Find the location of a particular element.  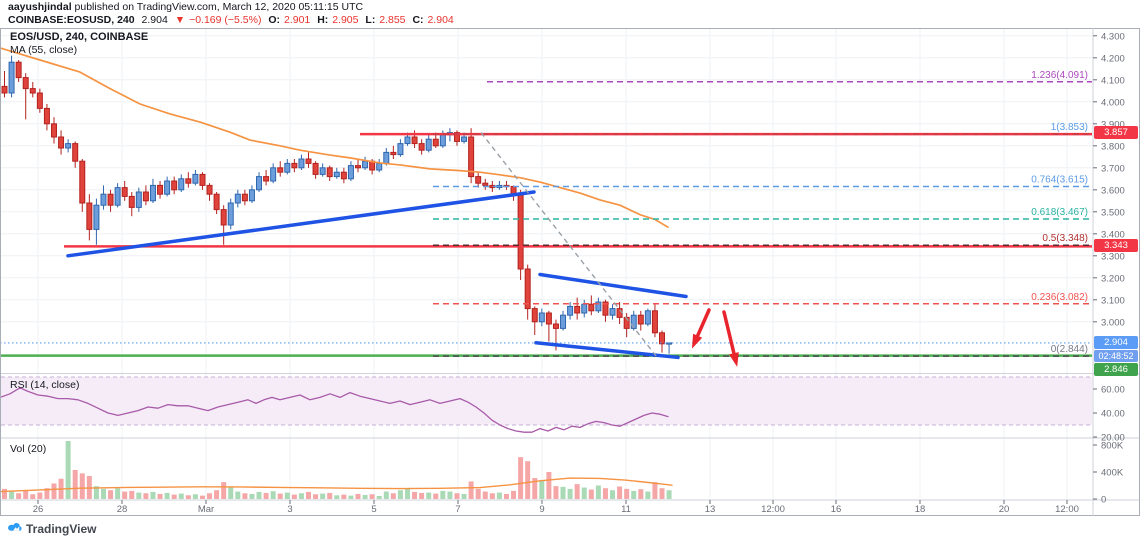

svg-text: 4.200 is located at coordinates (1113, 58).